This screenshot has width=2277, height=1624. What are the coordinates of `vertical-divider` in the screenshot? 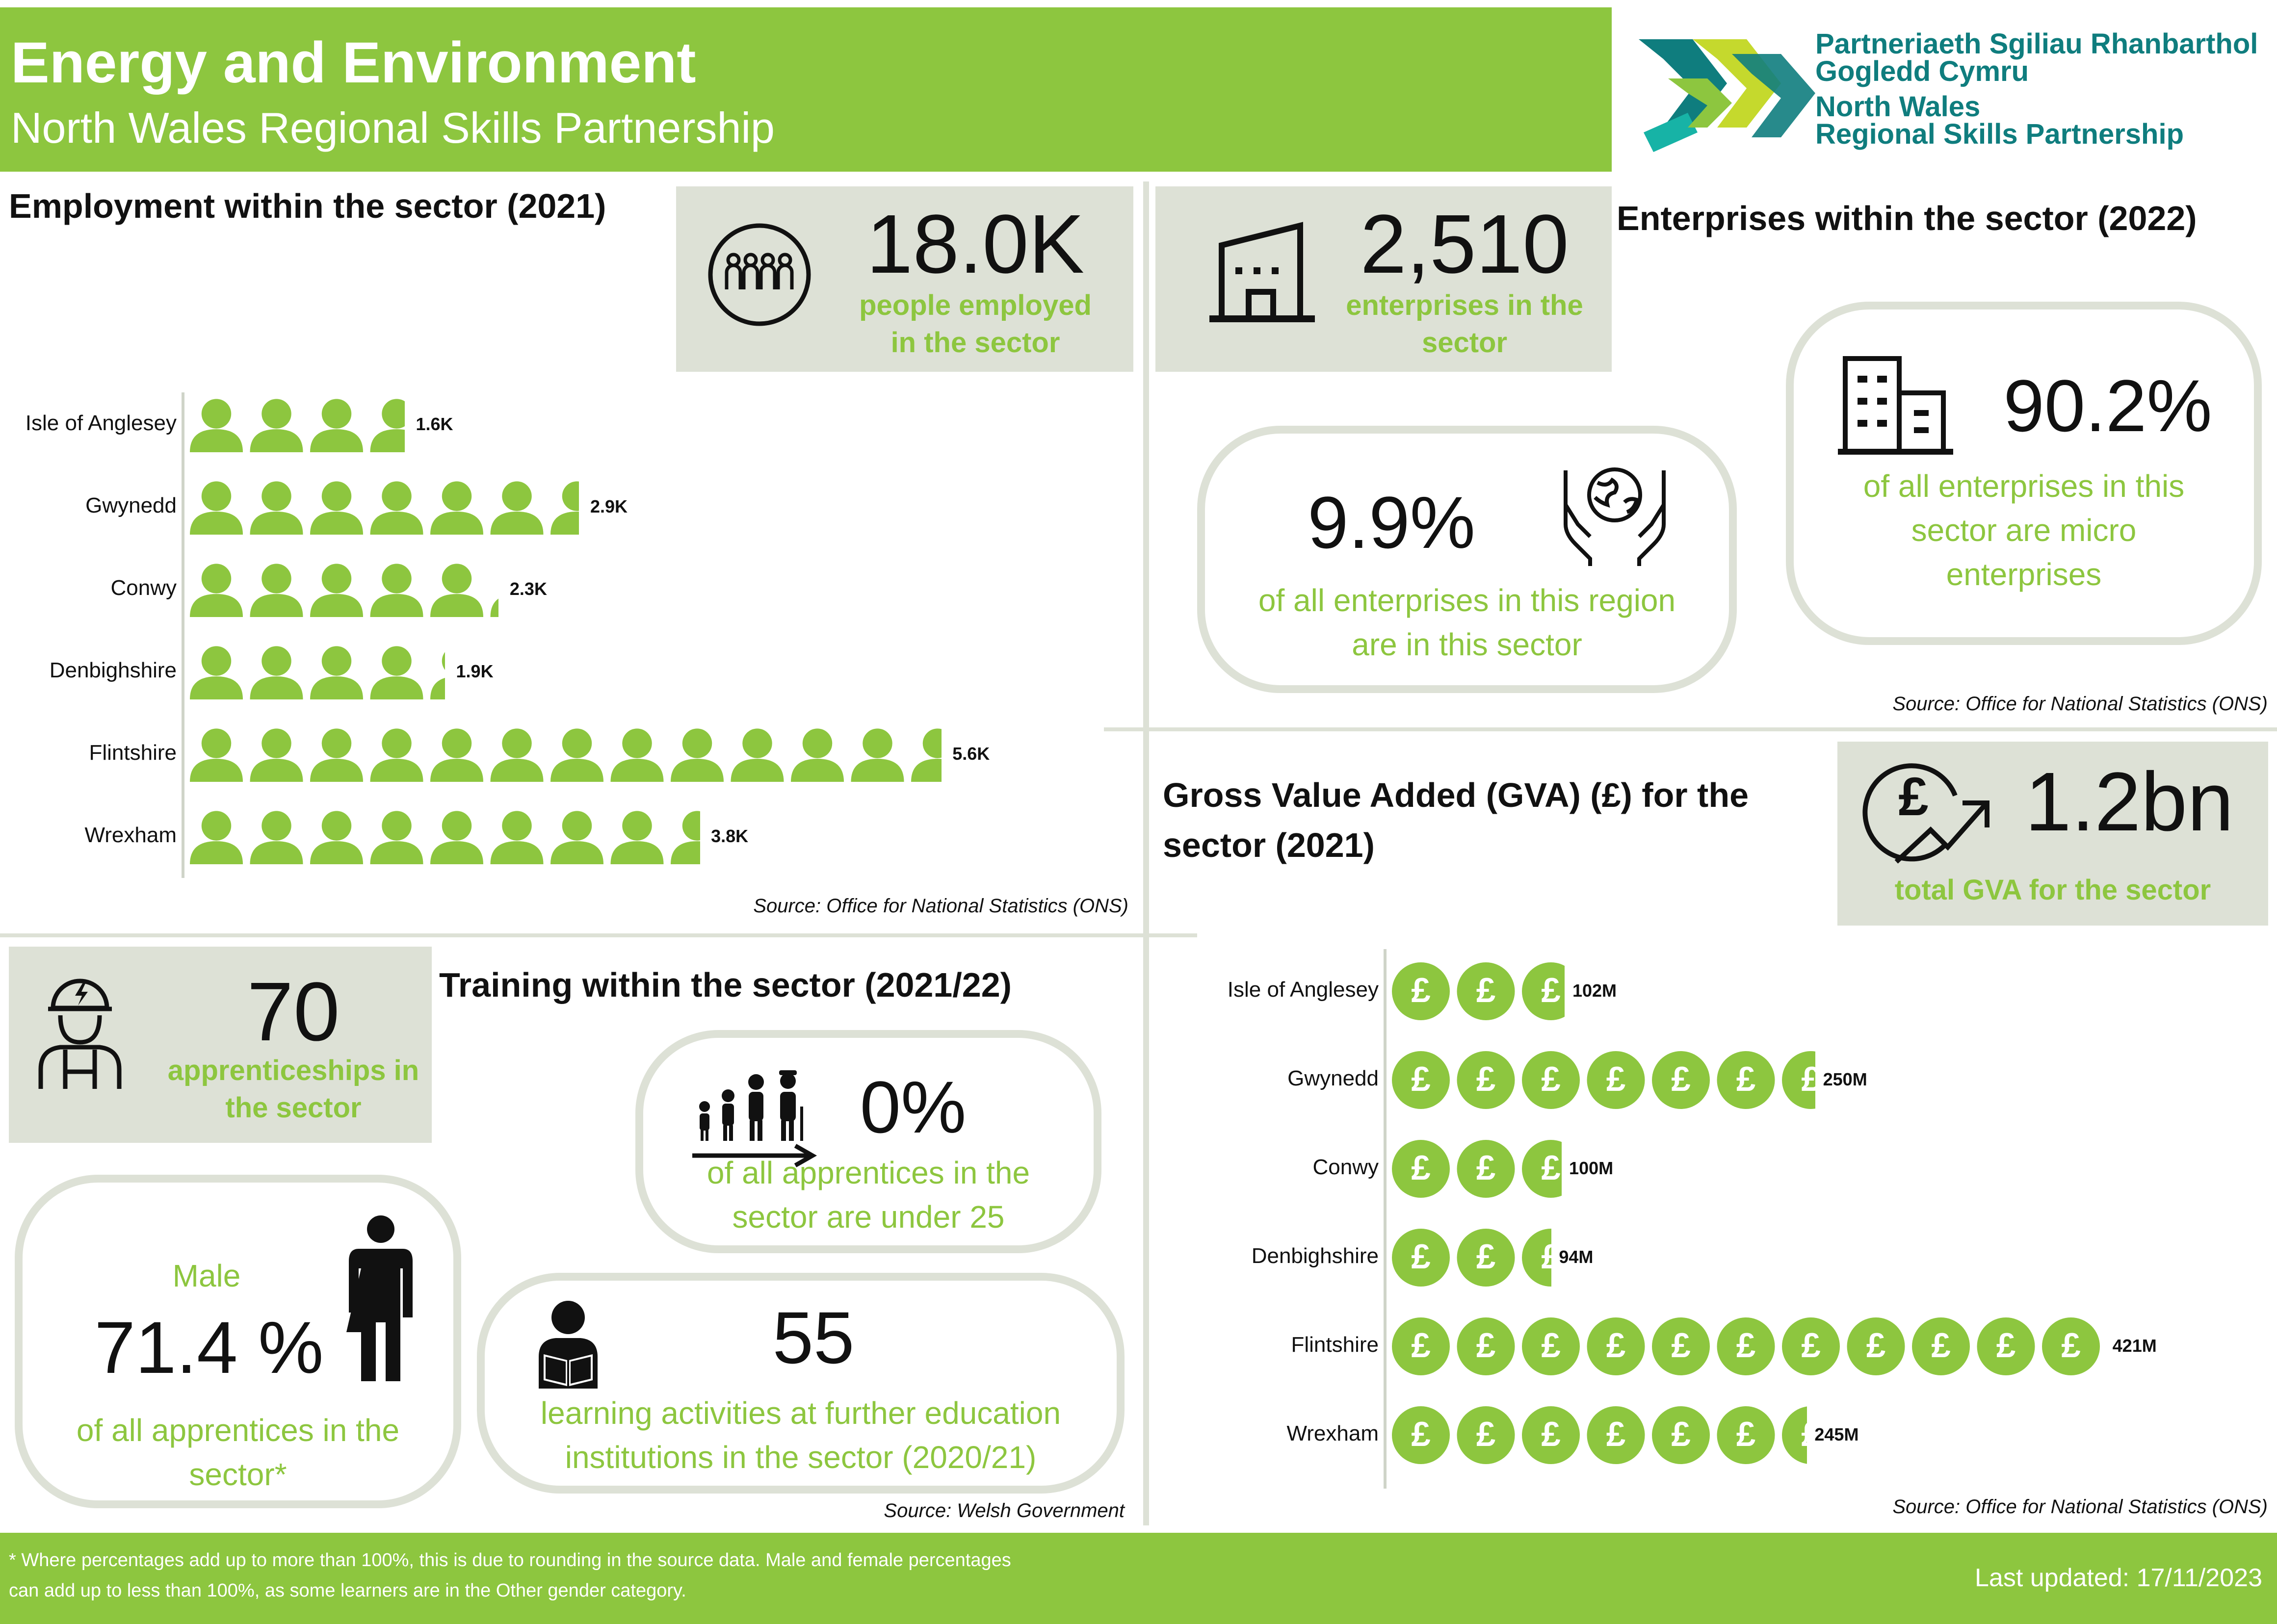 It's located at (1146, 853).